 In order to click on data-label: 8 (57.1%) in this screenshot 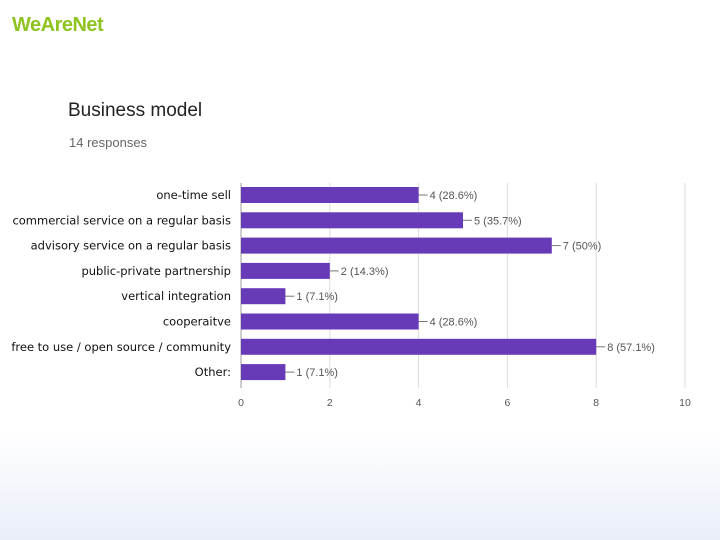, I will do `click(631, 348)`.